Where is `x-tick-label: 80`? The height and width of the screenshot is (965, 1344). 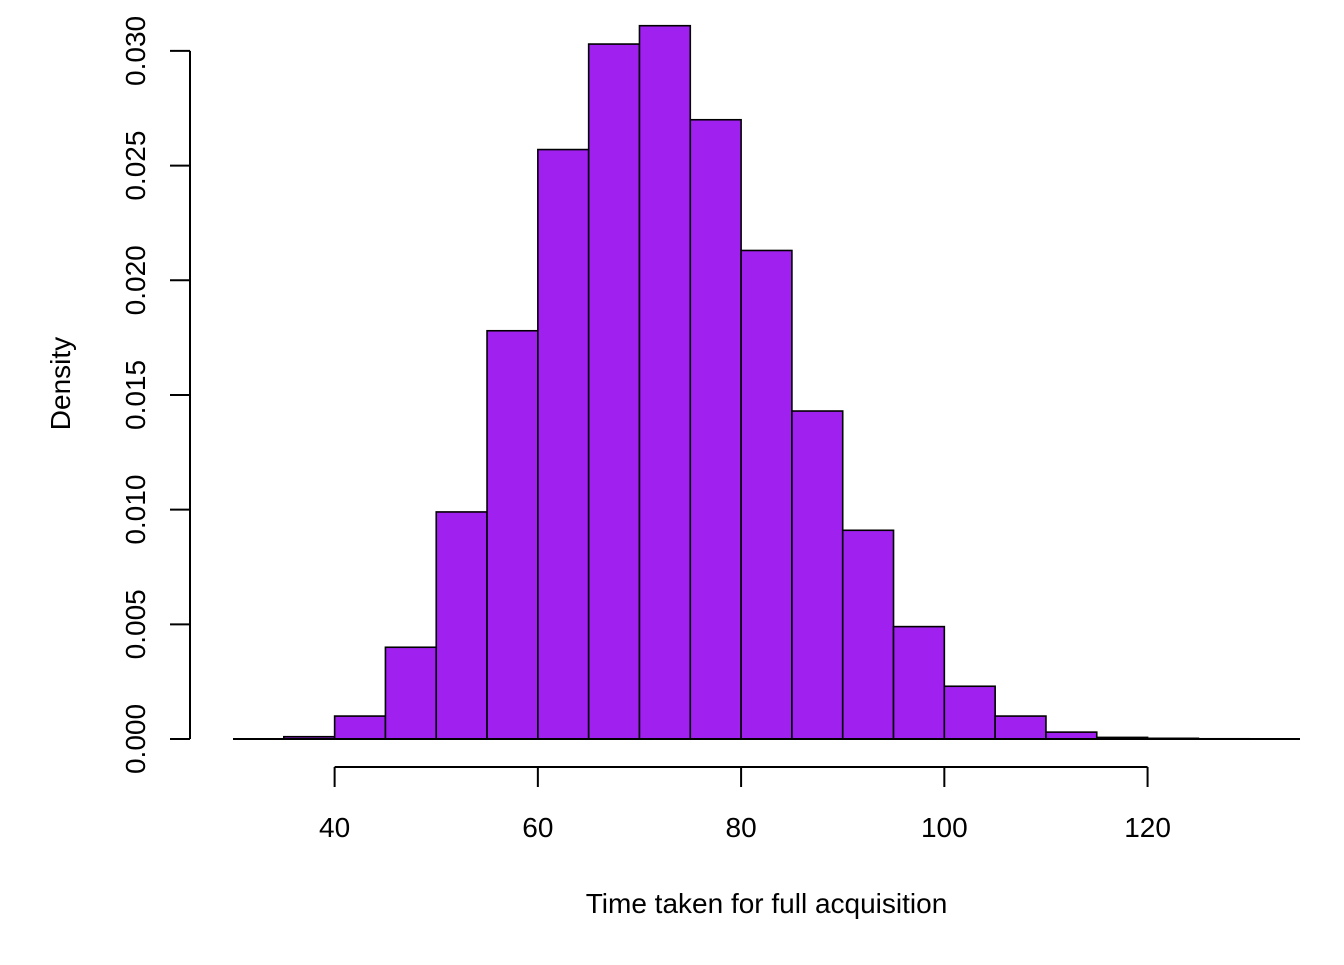 x-tick-label: 80 is located at coordinates (741, 827).